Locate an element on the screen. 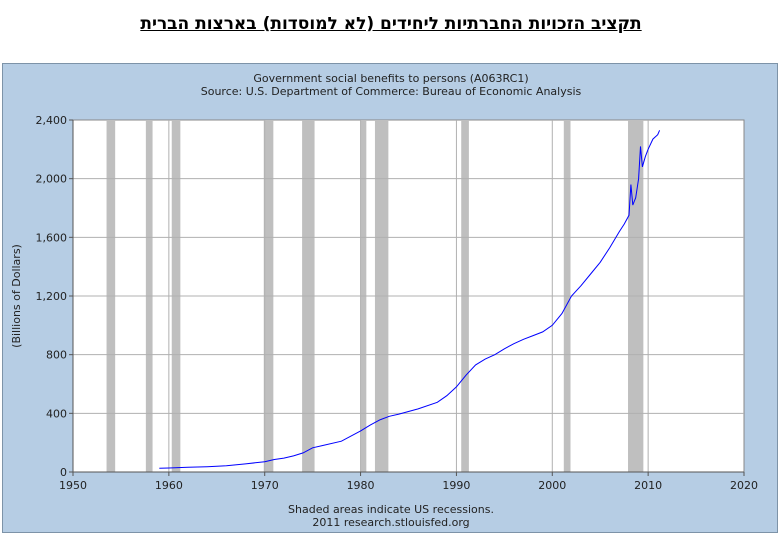 Image resolution: width=782 pixels, height=537 pixels. x-tick-label: 2010 is located at coordinates (648, 485).